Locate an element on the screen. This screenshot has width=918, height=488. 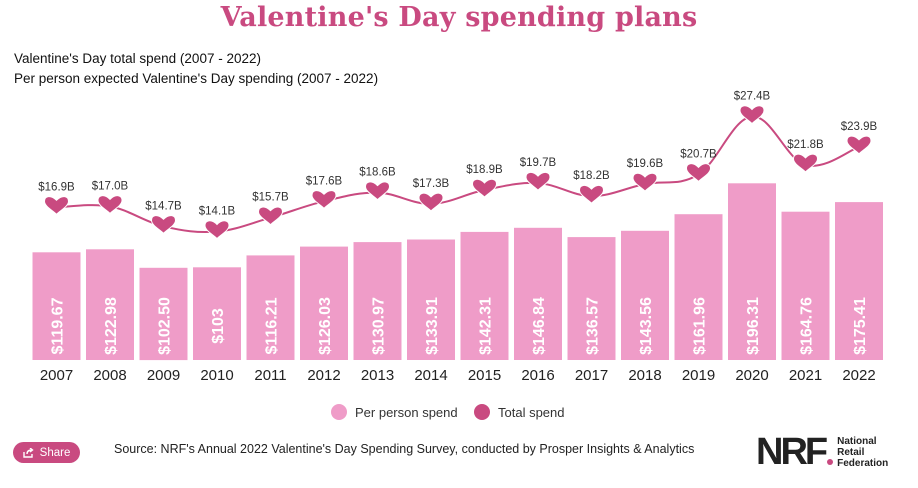
line-label-2017: $18.2B is located at coordinates (591, 176).